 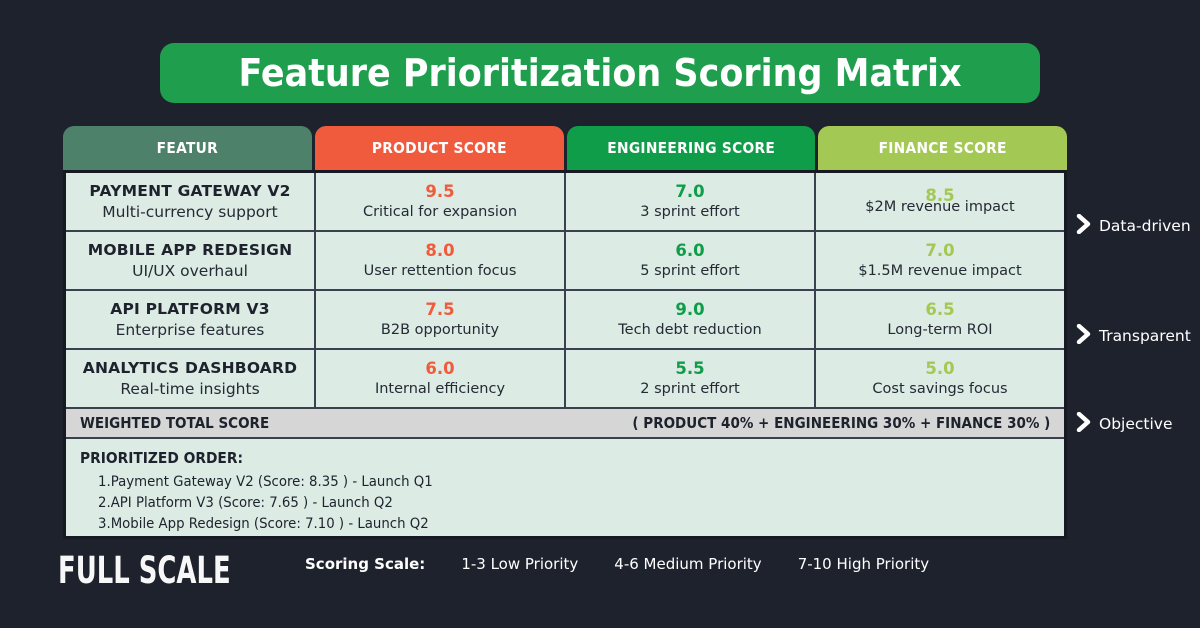 What do you see at coordinates (190, 388) in the screenshot?
I see `feature-desc: Real-time insights` at bounding box center [190, 388].